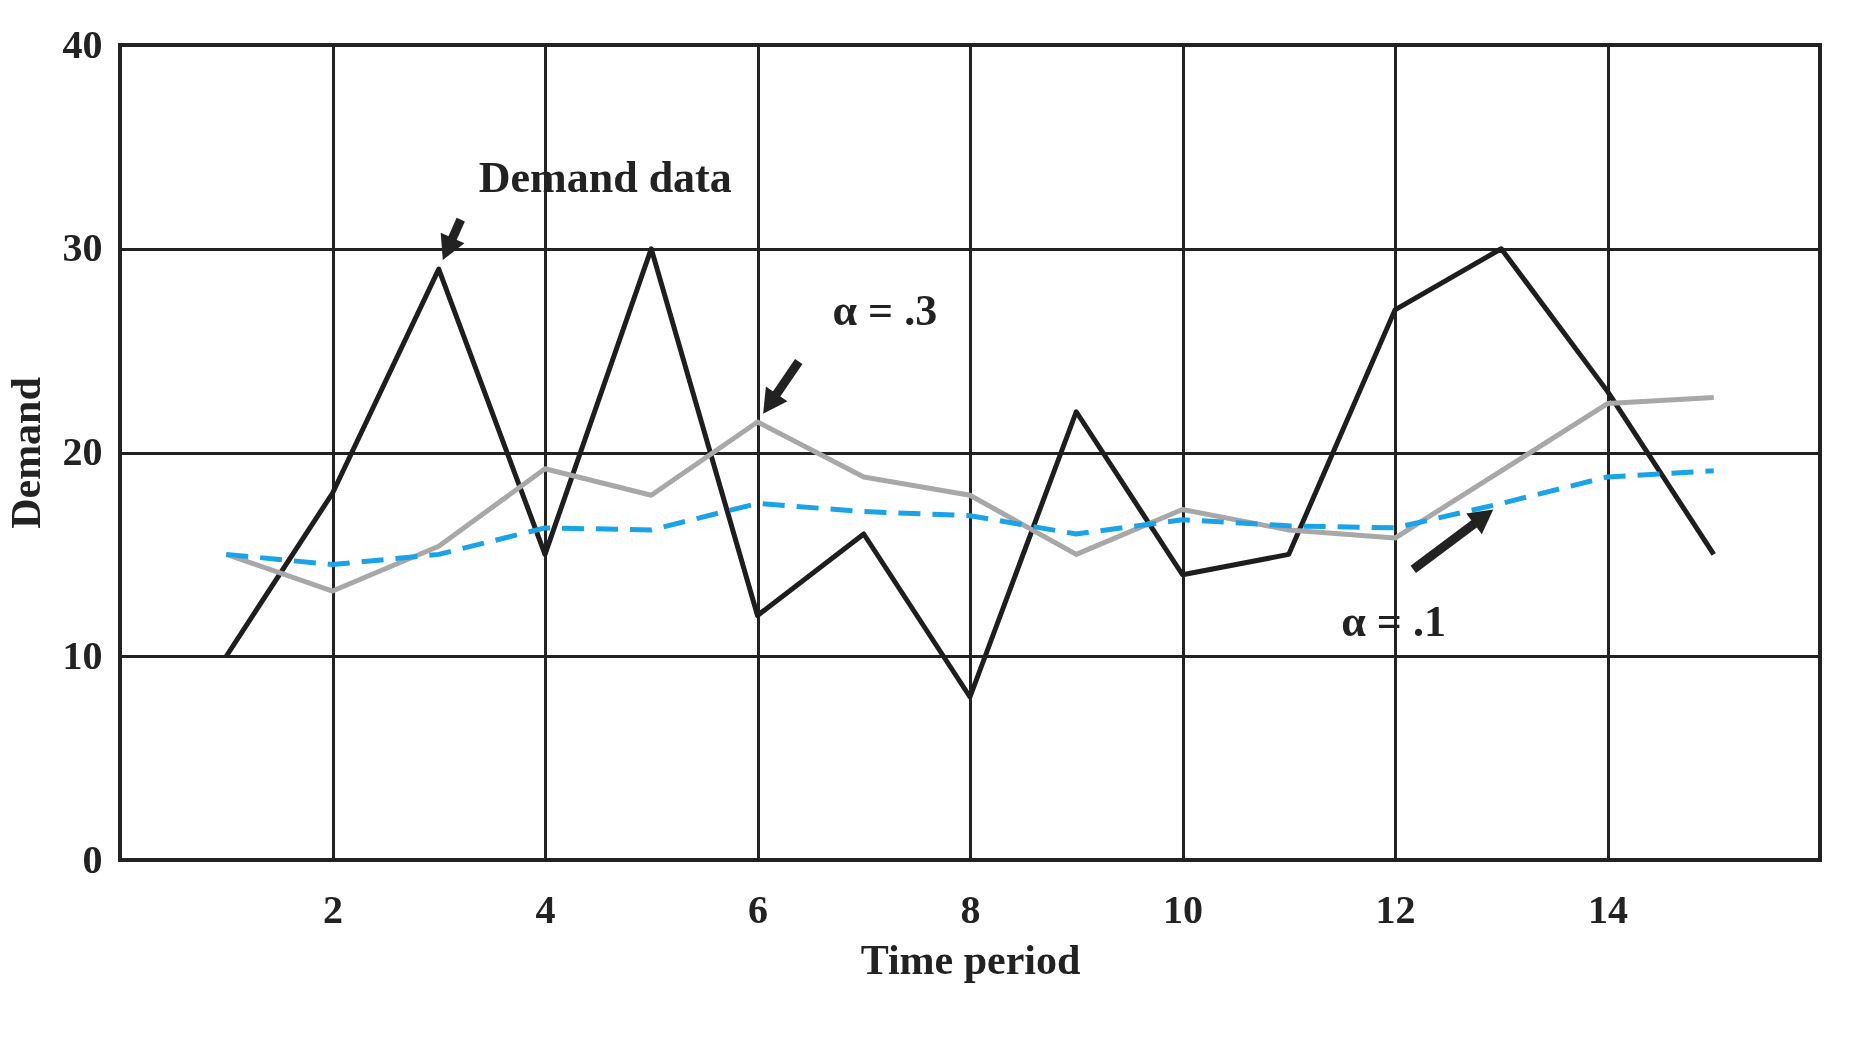 The width and height of the screenshot is (1860, 1037). Describe the element at coordinates (1183, 909) in the screenshot. I see `x-tick-label: 10` at that location.